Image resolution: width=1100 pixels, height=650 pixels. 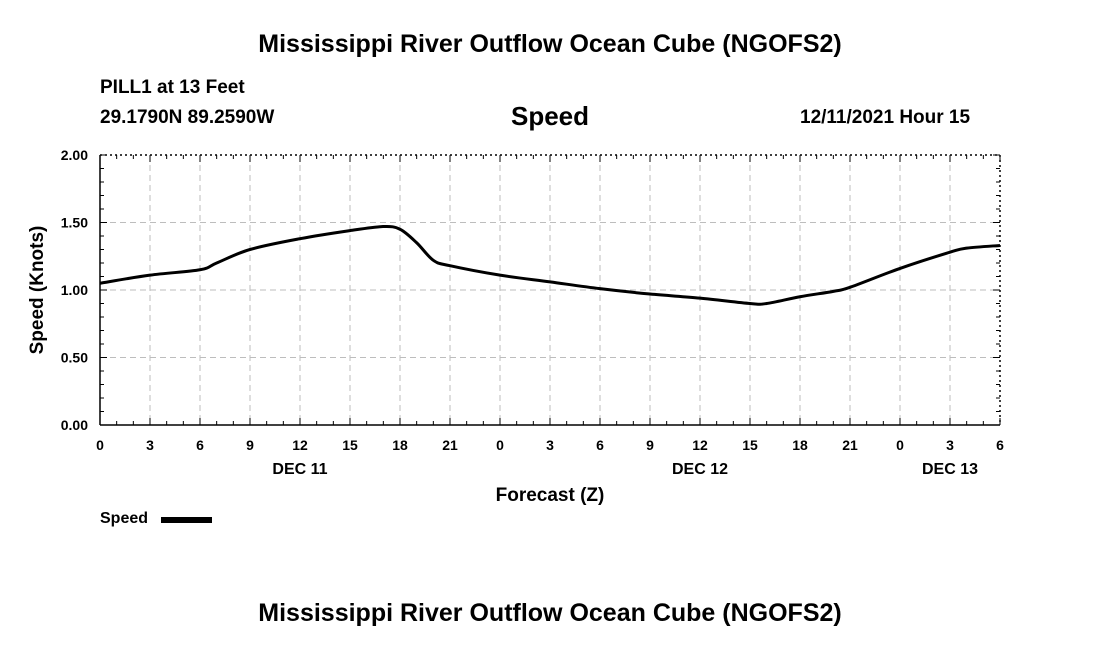 I want to click on legend-line-swatch, so click(x=186, y=520).